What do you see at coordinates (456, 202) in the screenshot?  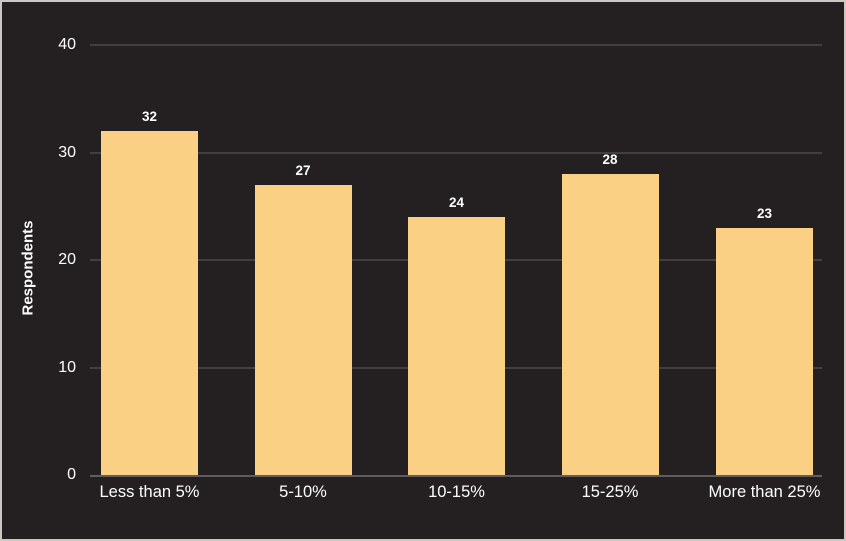 I see `bar-value-label: 24` at bounding box center [456, 202].